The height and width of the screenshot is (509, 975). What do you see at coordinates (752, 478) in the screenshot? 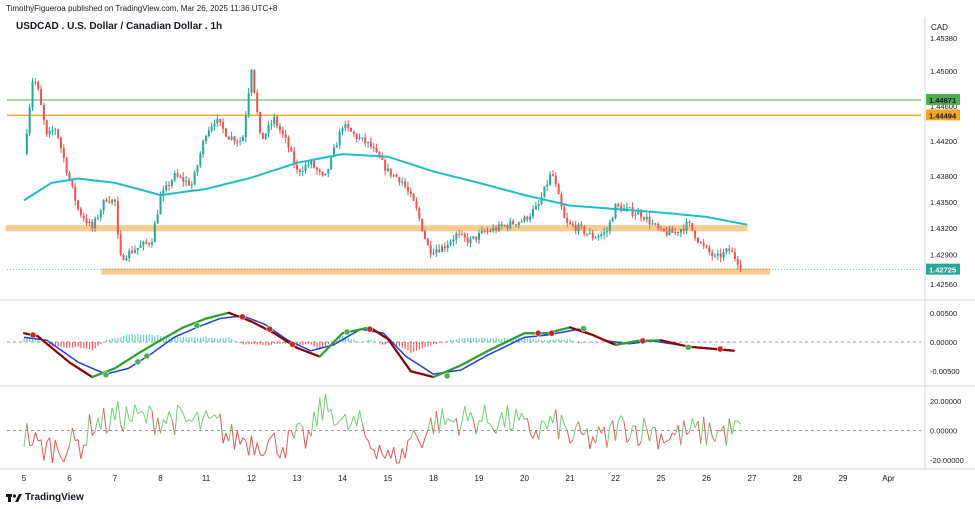
I see `time-axis-label: 27` at bounding box center [752, 478].